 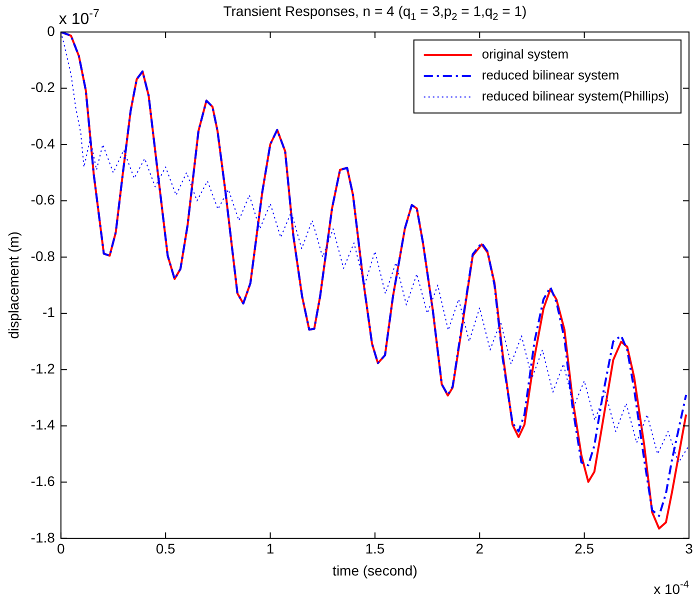 I want to click on y-tick-label: -1.8, so click(x=43, y=537).